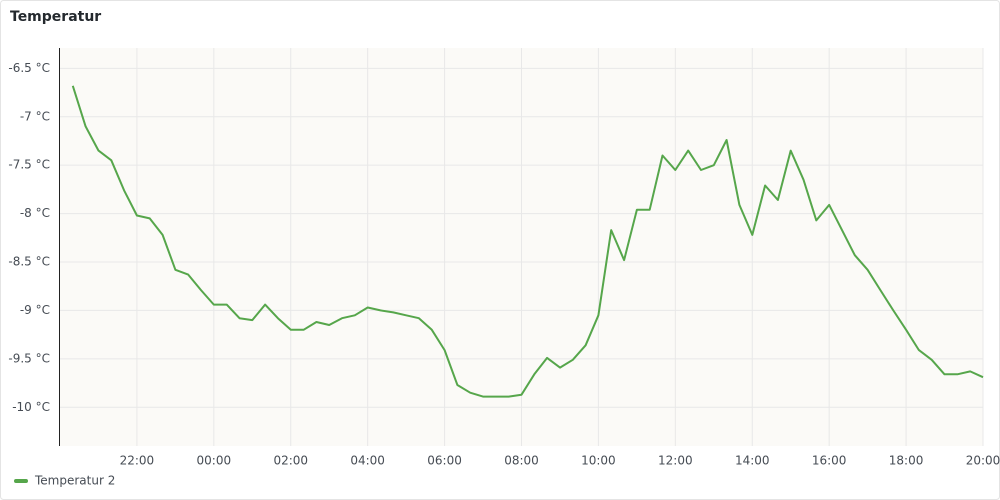 This screenshot has width=1000, height=500. I want to click on y-tick-label: -9 °C, so click(35, 310).